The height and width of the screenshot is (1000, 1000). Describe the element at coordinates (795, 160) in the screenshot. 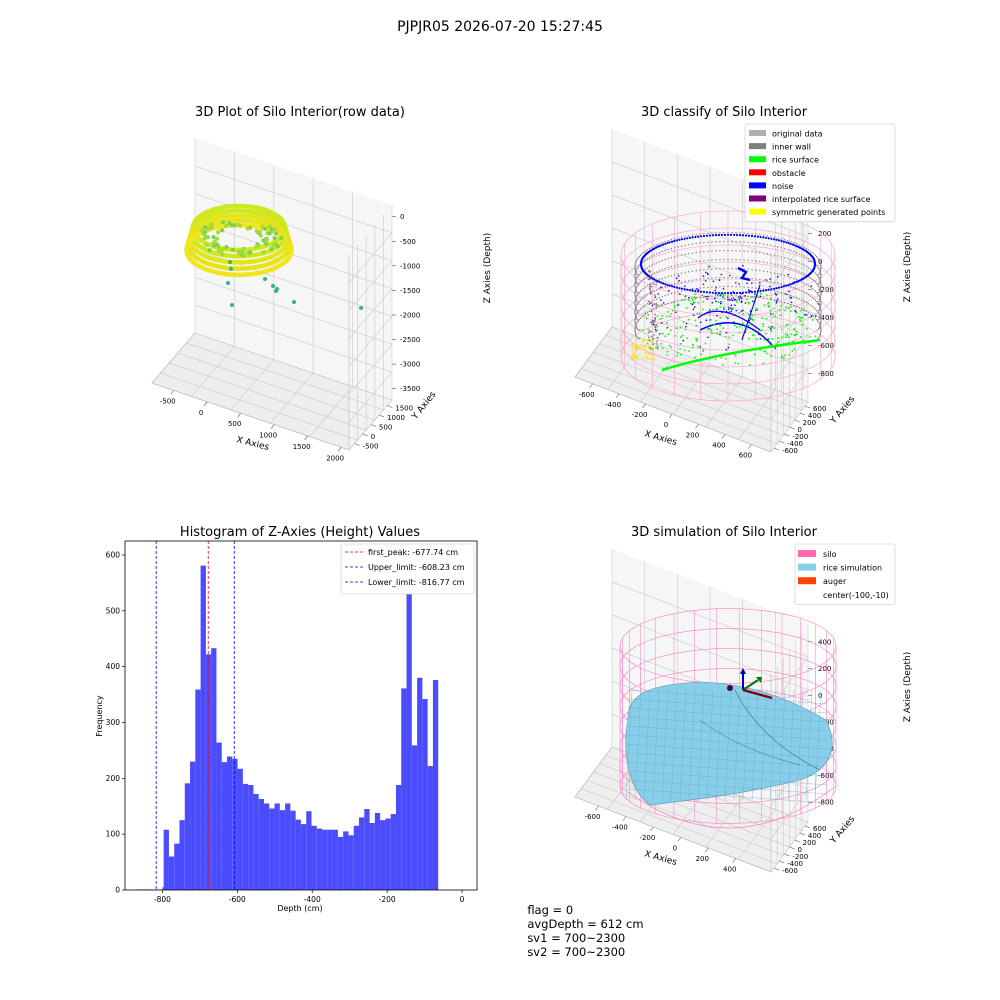

I see `legend-label: rice surface` at that location.